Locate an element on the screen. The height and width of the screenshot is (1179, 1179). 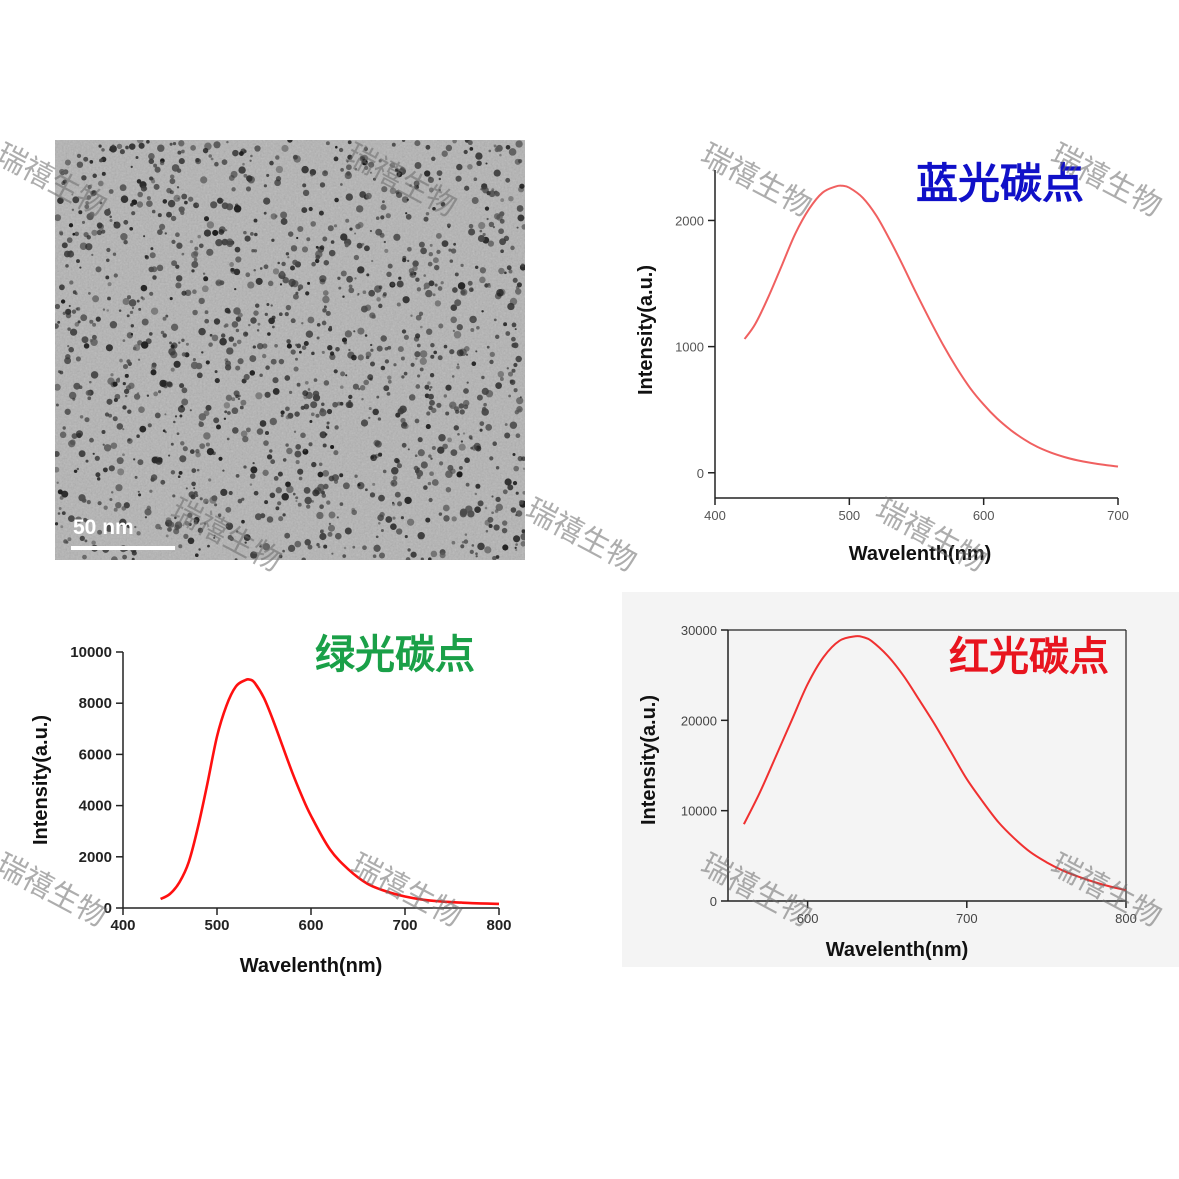
y-tick-label: 20000 is located at coordinates (699, 720).